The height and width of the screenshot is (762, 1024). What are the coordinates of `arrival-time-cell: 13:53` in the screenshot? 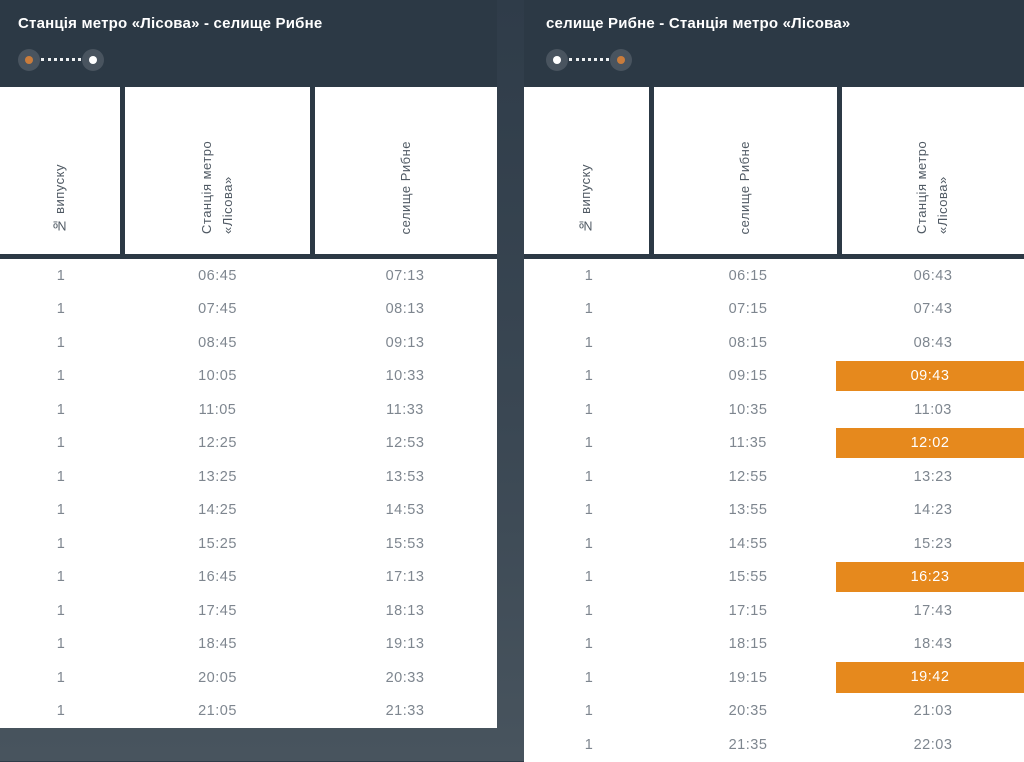 It's located at (405, 476).